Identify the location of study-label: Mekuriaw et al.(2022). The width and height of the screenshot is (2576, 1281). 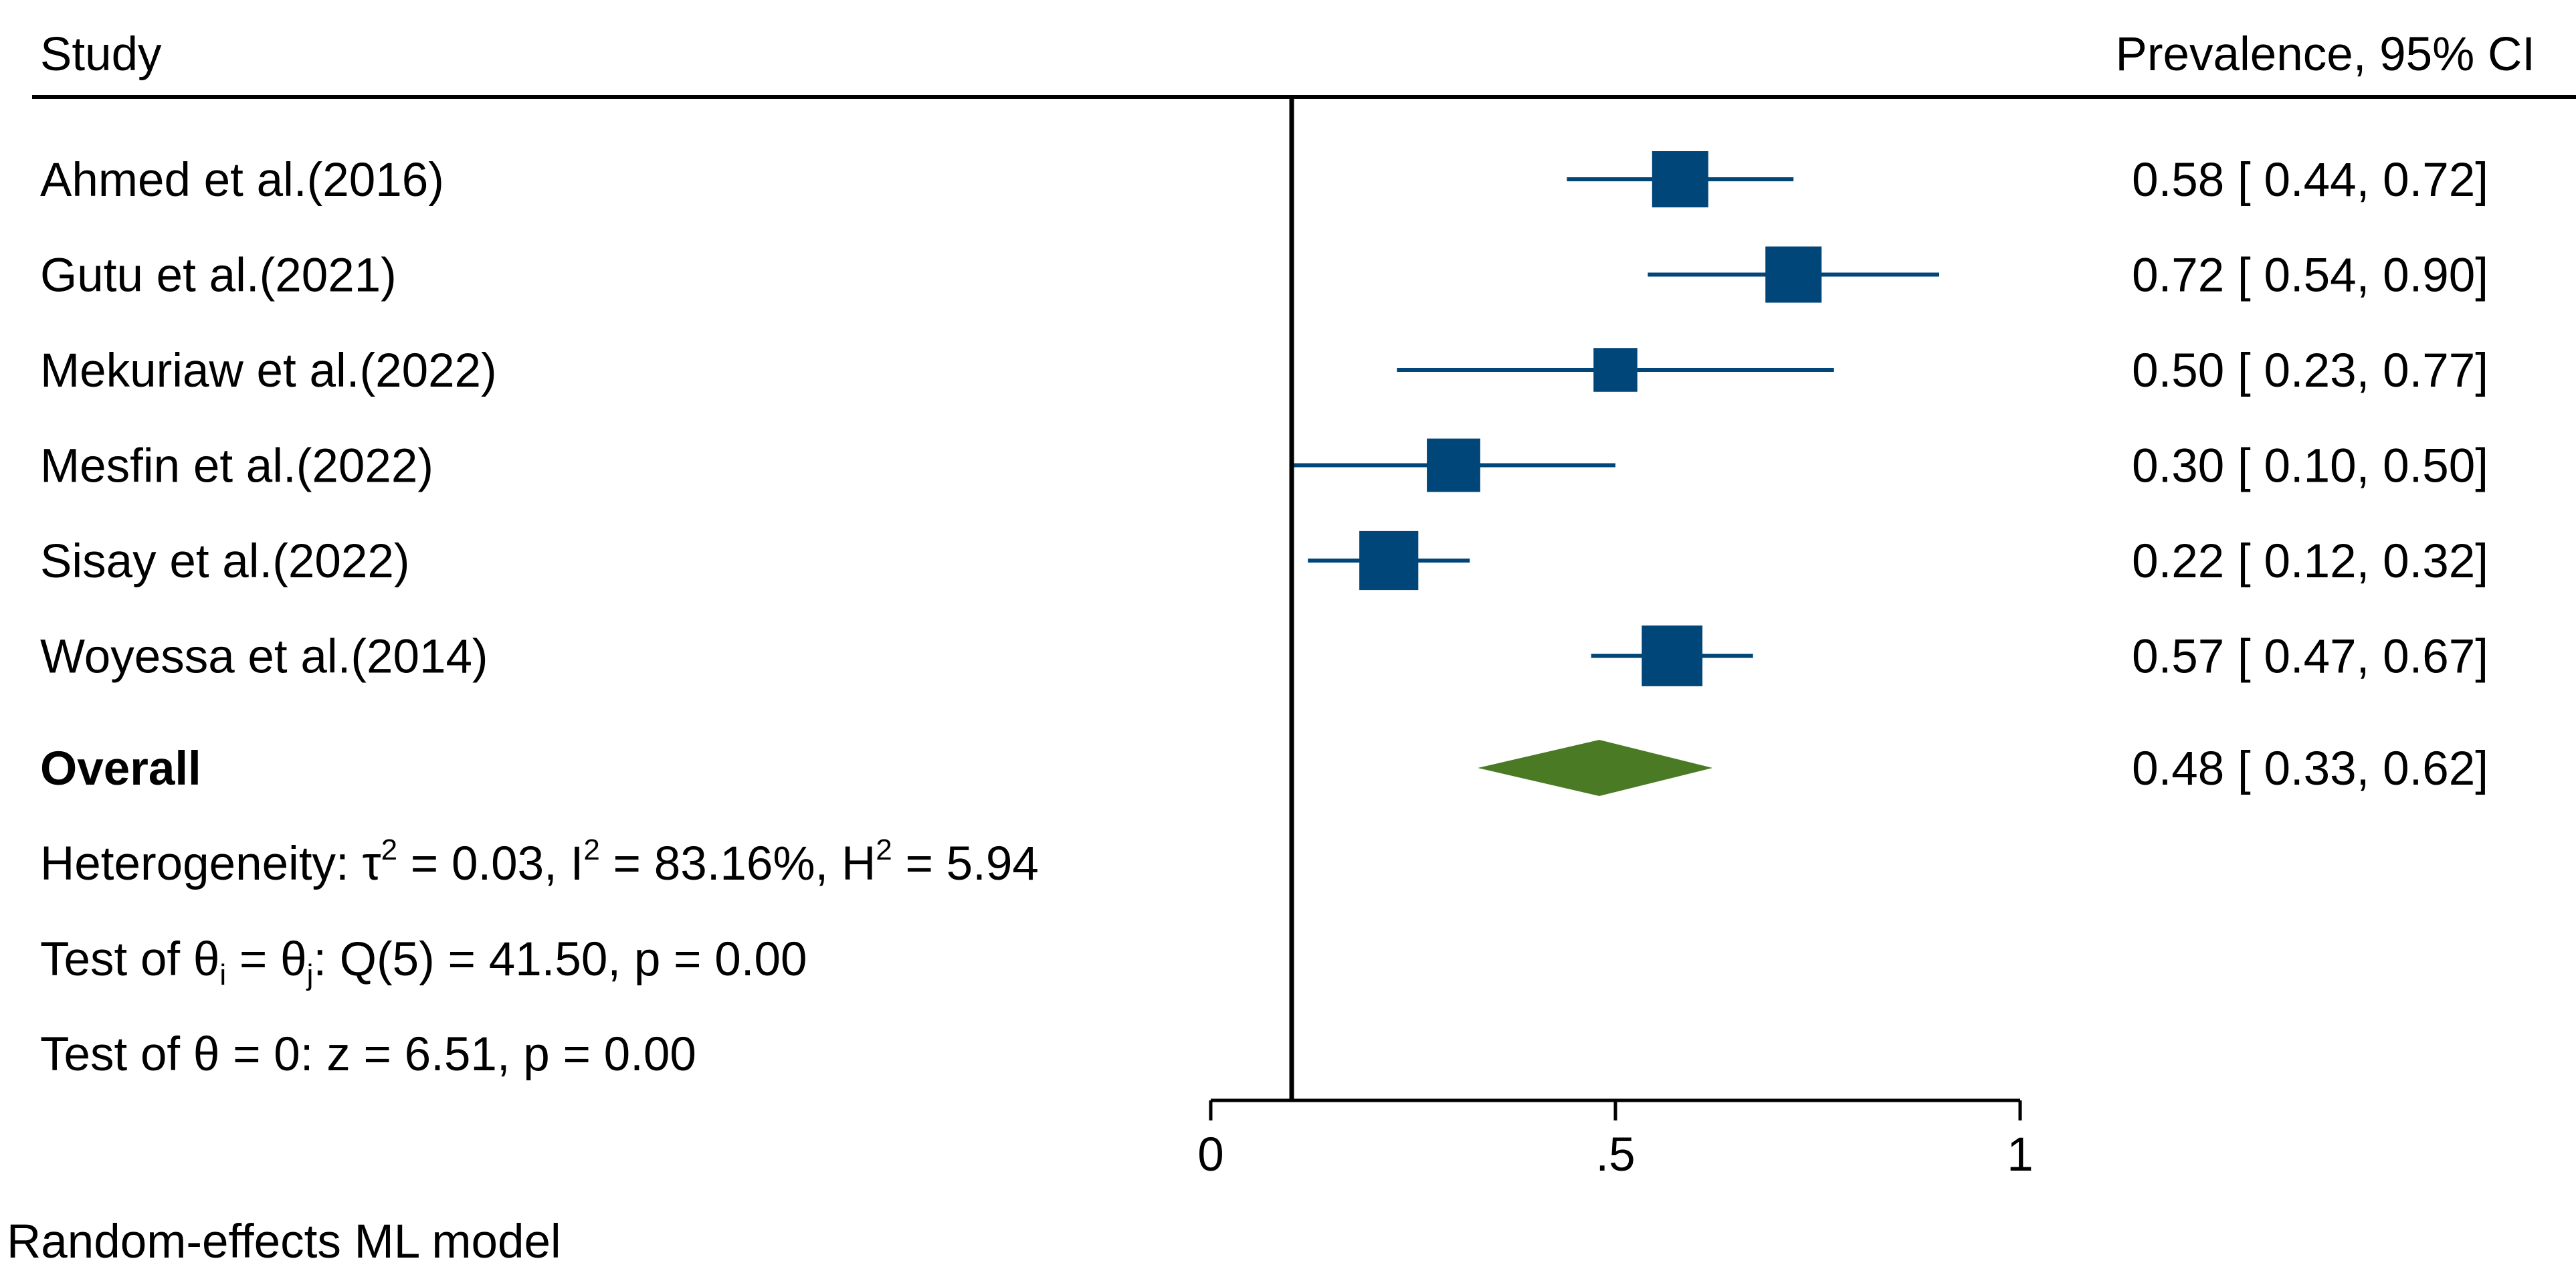
(268, 371).